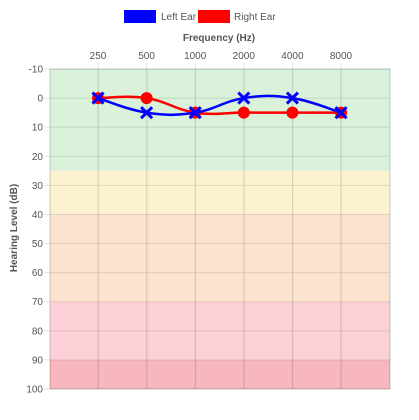 The width and height of the screenshot is (419, 420). Describe the element at coordinates (341, 56) in the screenshot. I see `x-tick-label: 8000` at that location.